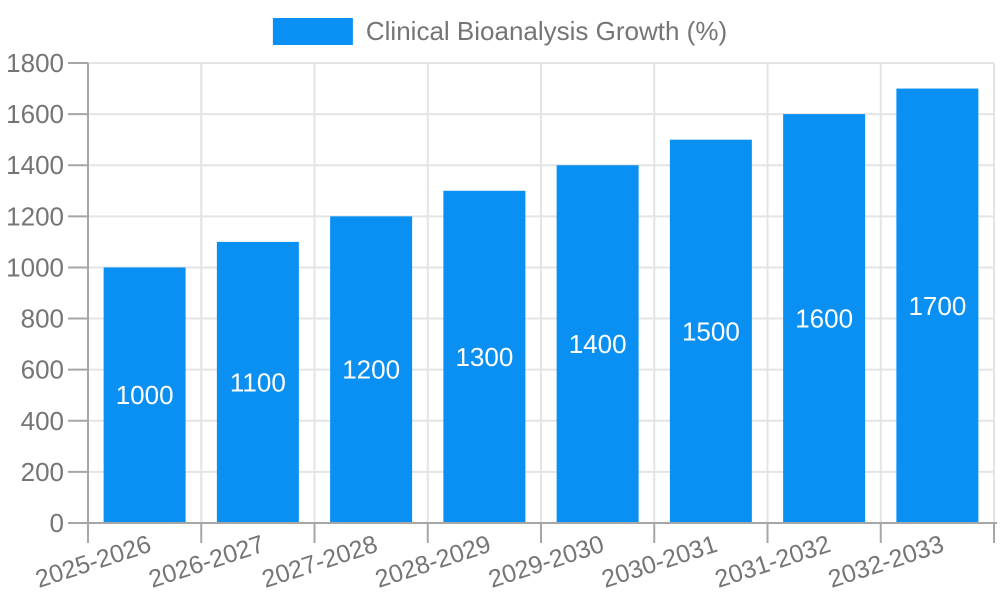 The image size is (1000, 600). What do you see at coordinates (57, 523) in the screenshot?
I see `y-tick-label: 0` at bounding box center [57, 523].